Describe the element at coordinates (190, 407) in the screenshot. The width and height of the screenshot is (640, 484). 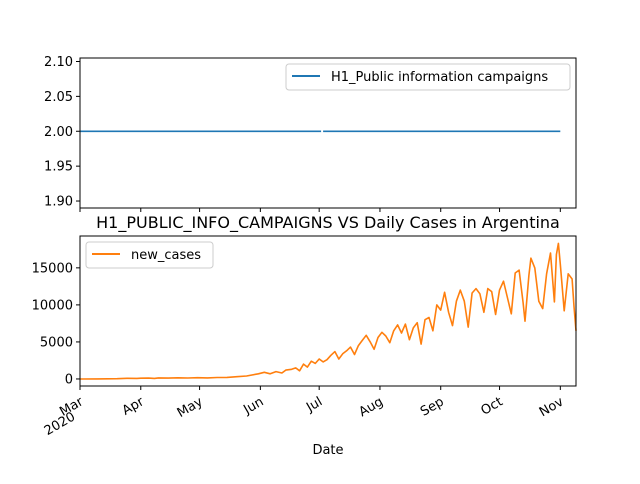
I see `x-tick-label: May` at that location.